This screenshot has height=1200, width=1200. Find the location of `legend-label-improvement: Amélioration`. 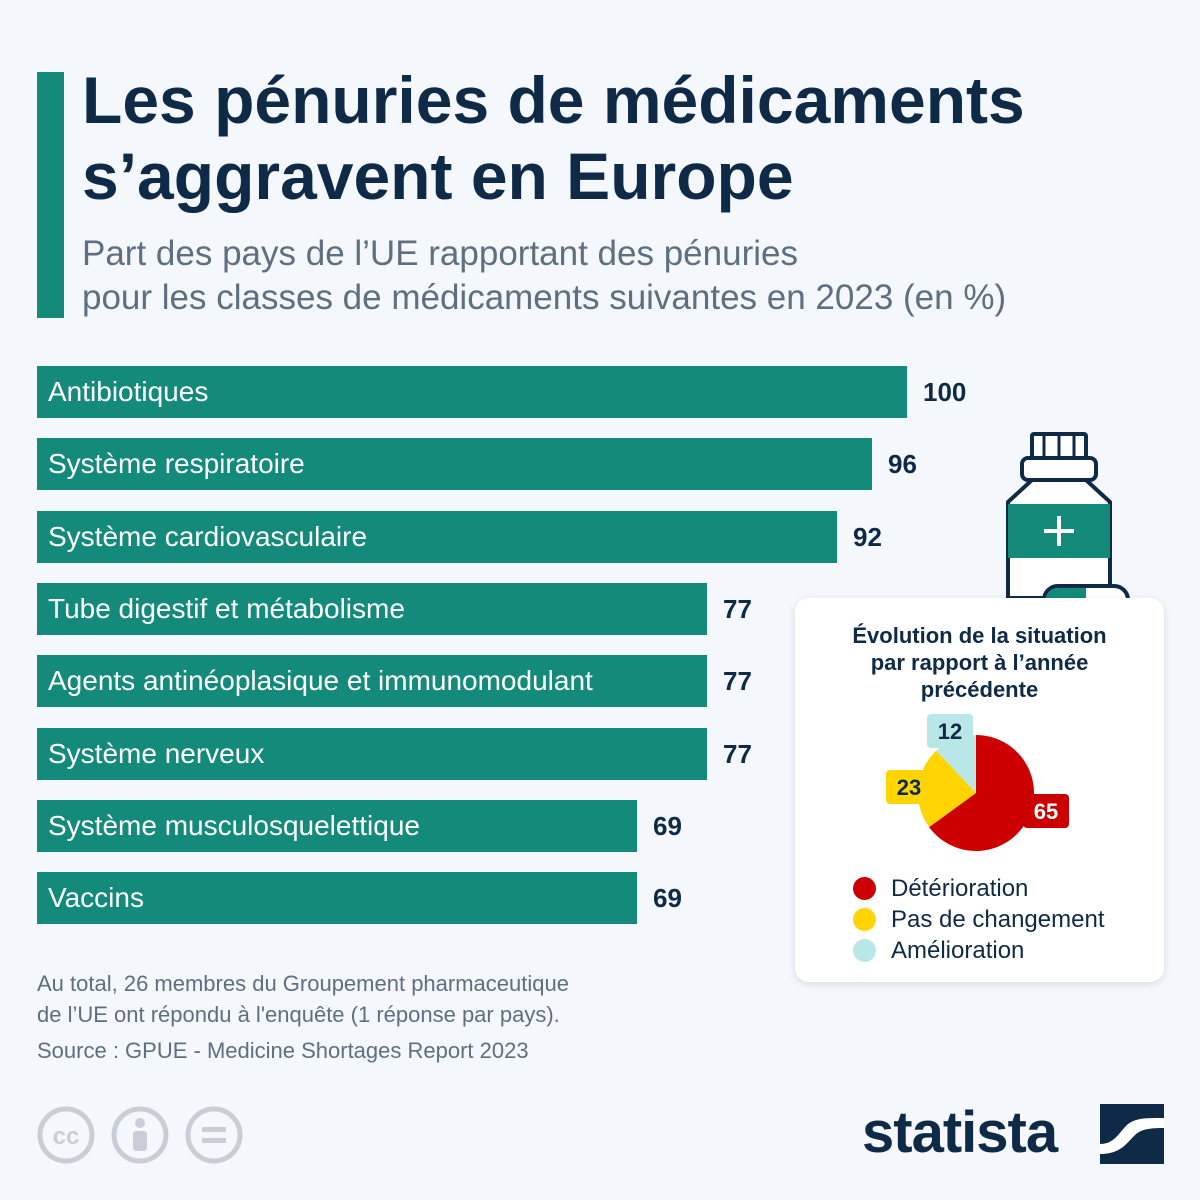

legend-label-improvement: Amélioration is located at coordinates (958, 950).